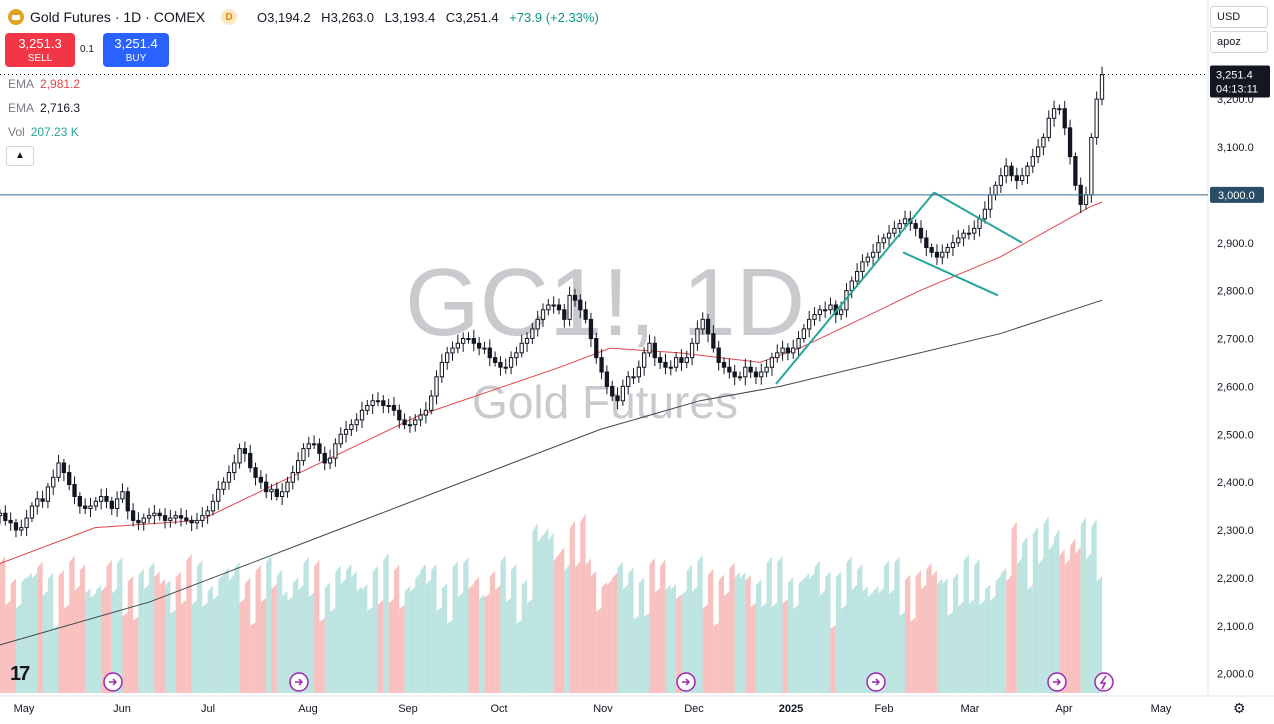  Describe the element at coordinates (855, 288) in the screenshot. I see `trendline` at that location.